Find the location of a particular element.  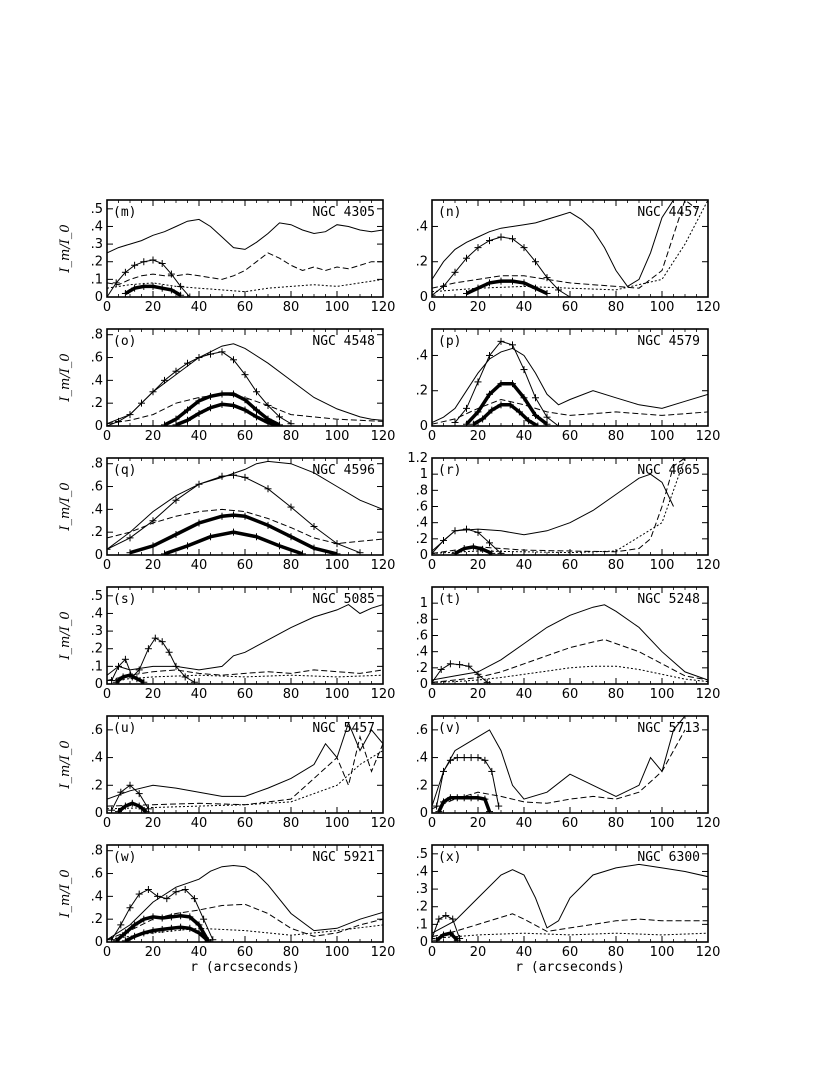

panel-p: 0 20 40 60 80 100 120 0 .2 .4 (p) NGC 4579 is located at coordinates (568, 386).